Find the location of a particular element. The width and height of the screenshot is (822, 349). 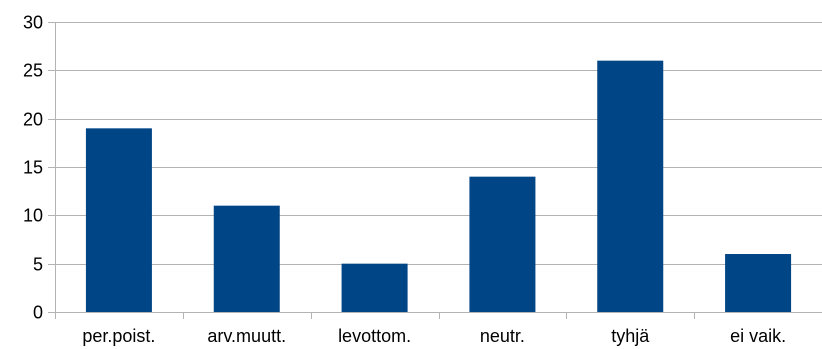

y-tick-label: 10 is located at coordinates (33, 216).